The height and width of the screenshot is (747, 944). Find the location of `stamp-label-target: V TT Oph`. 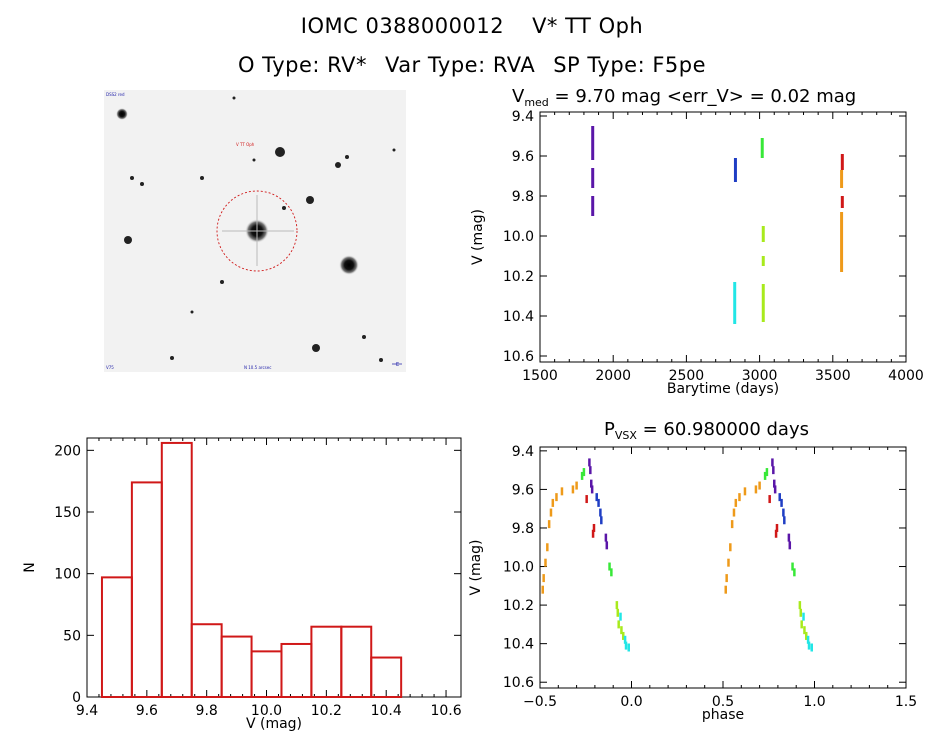

stamp-label-target: V TT Oph is located at coordinates (245, 144).